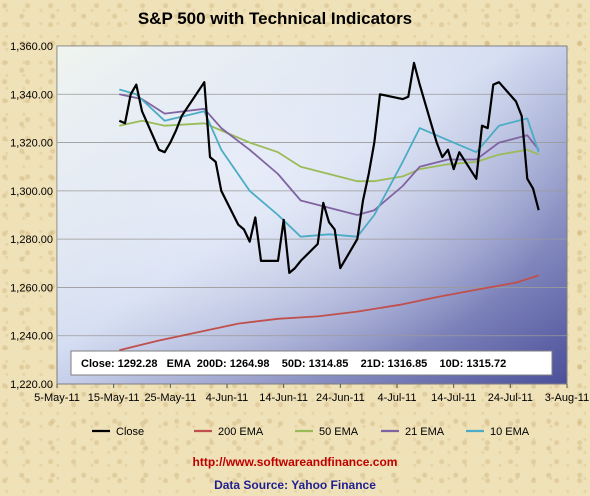  Describe the element at coordinates (295, 462) in the screenshot. I see `footer-url: http://www.softwareandfinance.com` at that location.